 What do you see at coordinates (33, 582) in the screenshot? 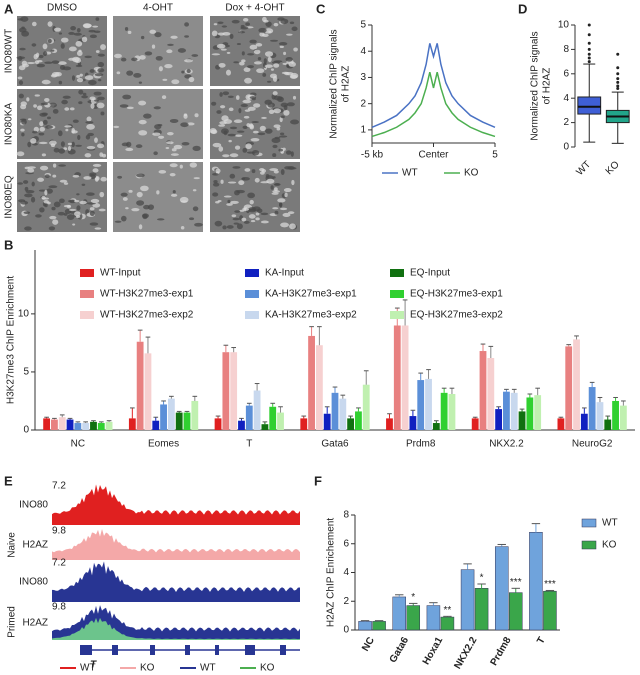
I see `track-label: INO80` at bounding box center [33, 582].